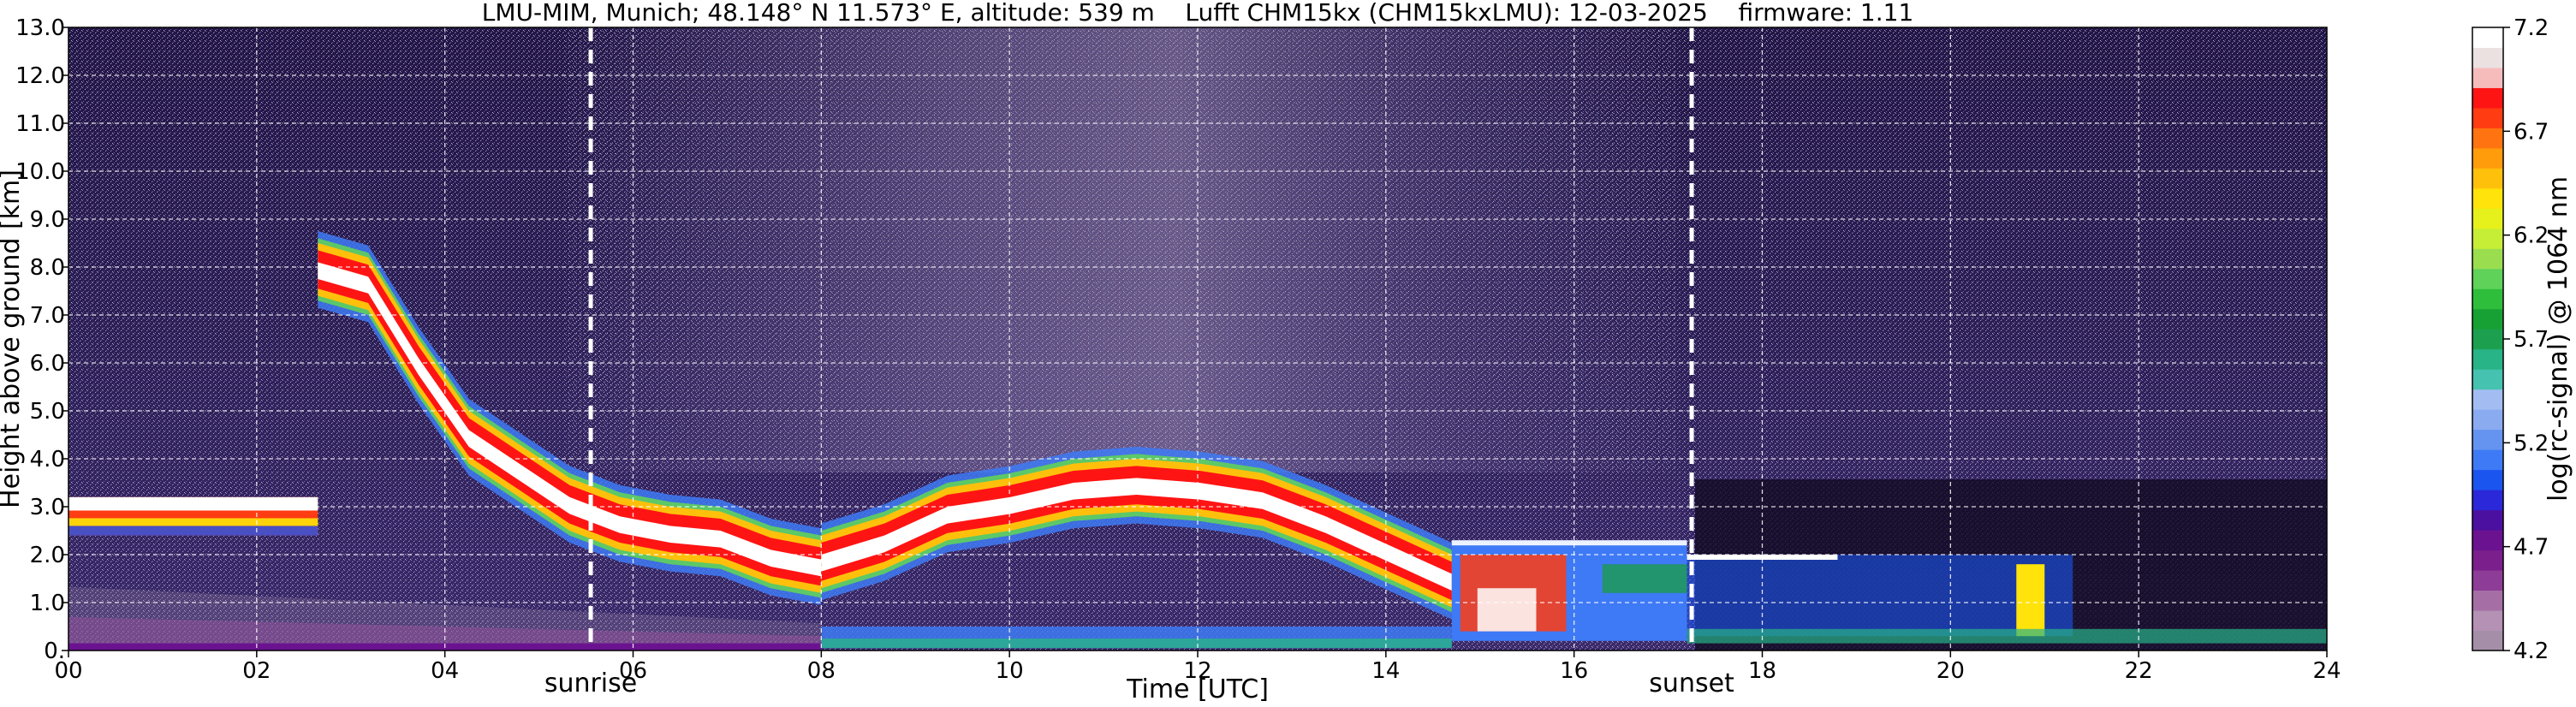 The image size is (2576, 707). What do you see at coordinates (40, 28) in the screenshot?
I see `y-tick-label: 13.0` at bounding box center [40, 28].